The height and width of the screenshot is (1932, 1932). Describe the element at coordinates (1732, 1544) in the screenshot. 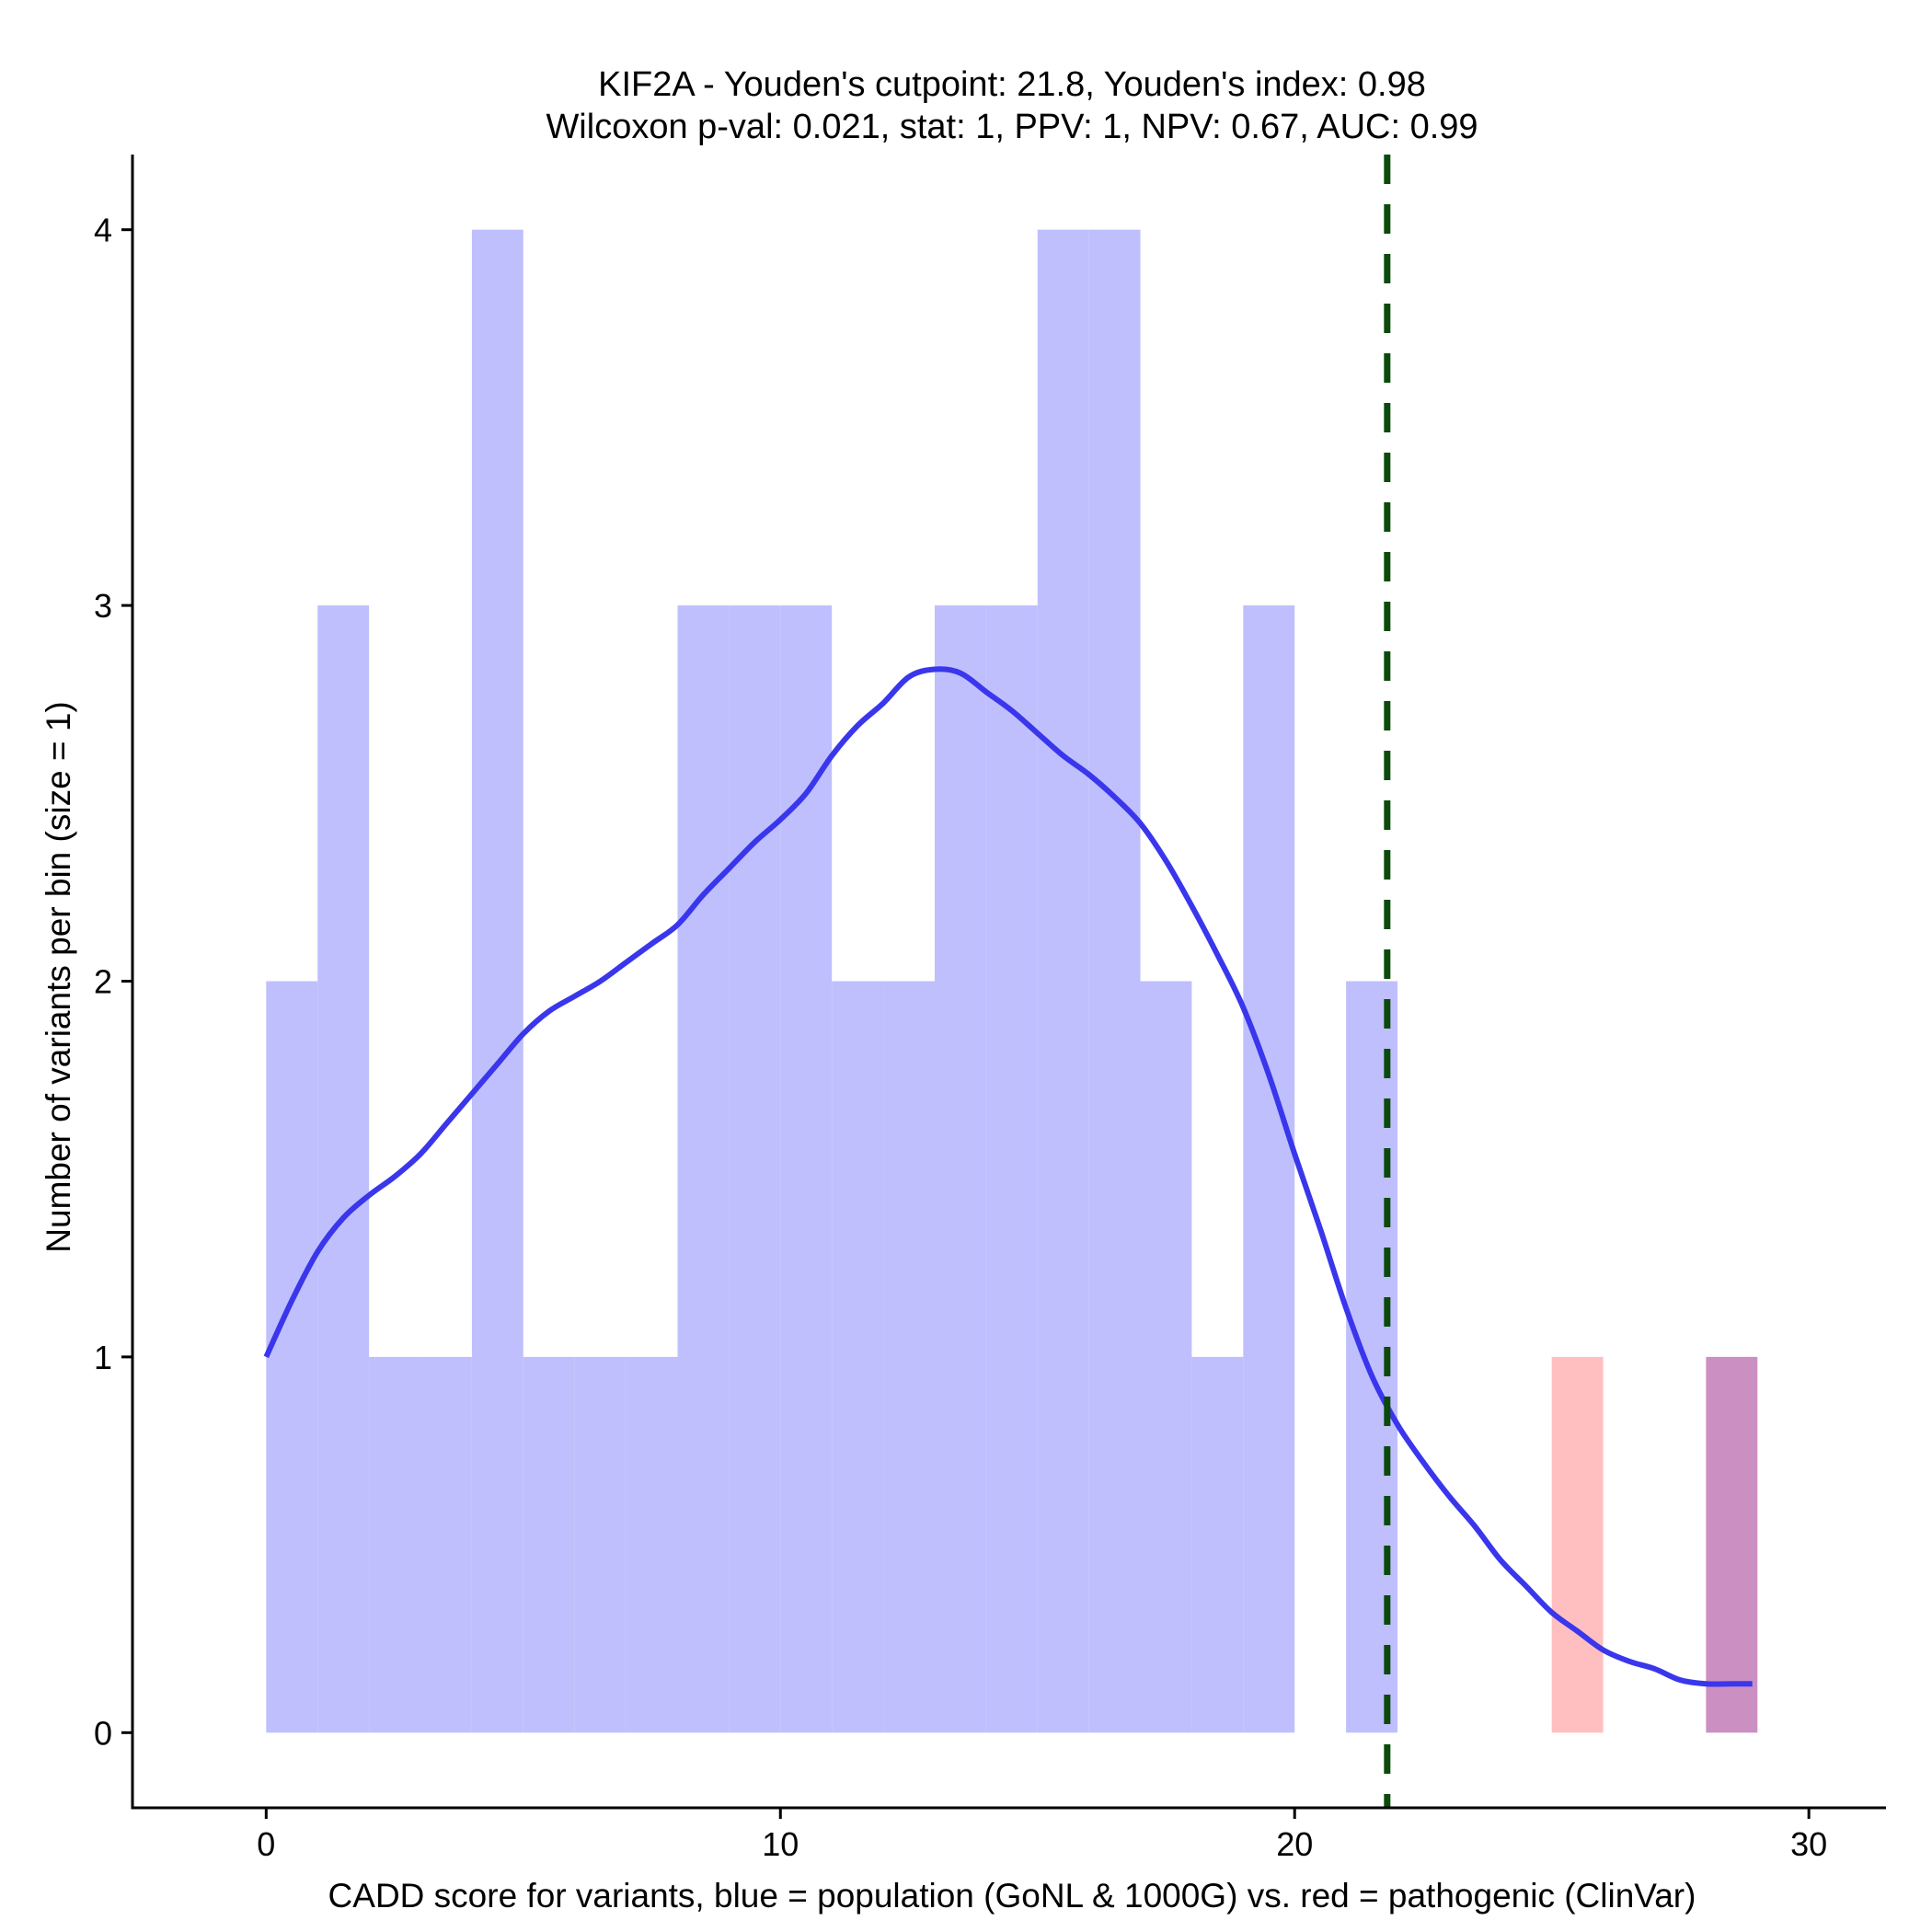

I see `overlap-bar` at that location.